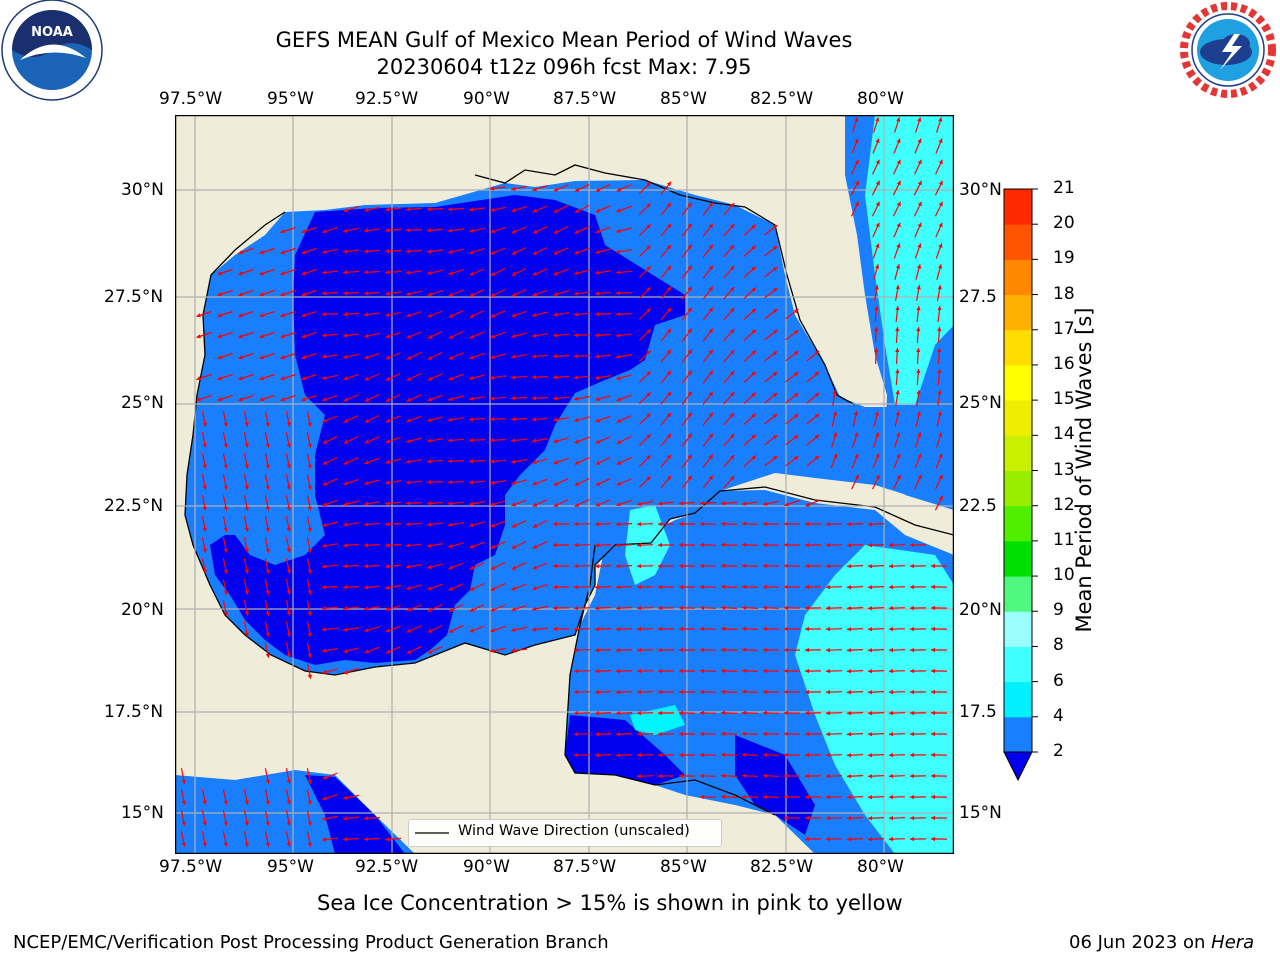  What do you see at coordinates (1084, 470) in the screenshot?
I see `colorbar-title: Mean Period of Wind Waves [s]` at bounding box center [1084, 470].